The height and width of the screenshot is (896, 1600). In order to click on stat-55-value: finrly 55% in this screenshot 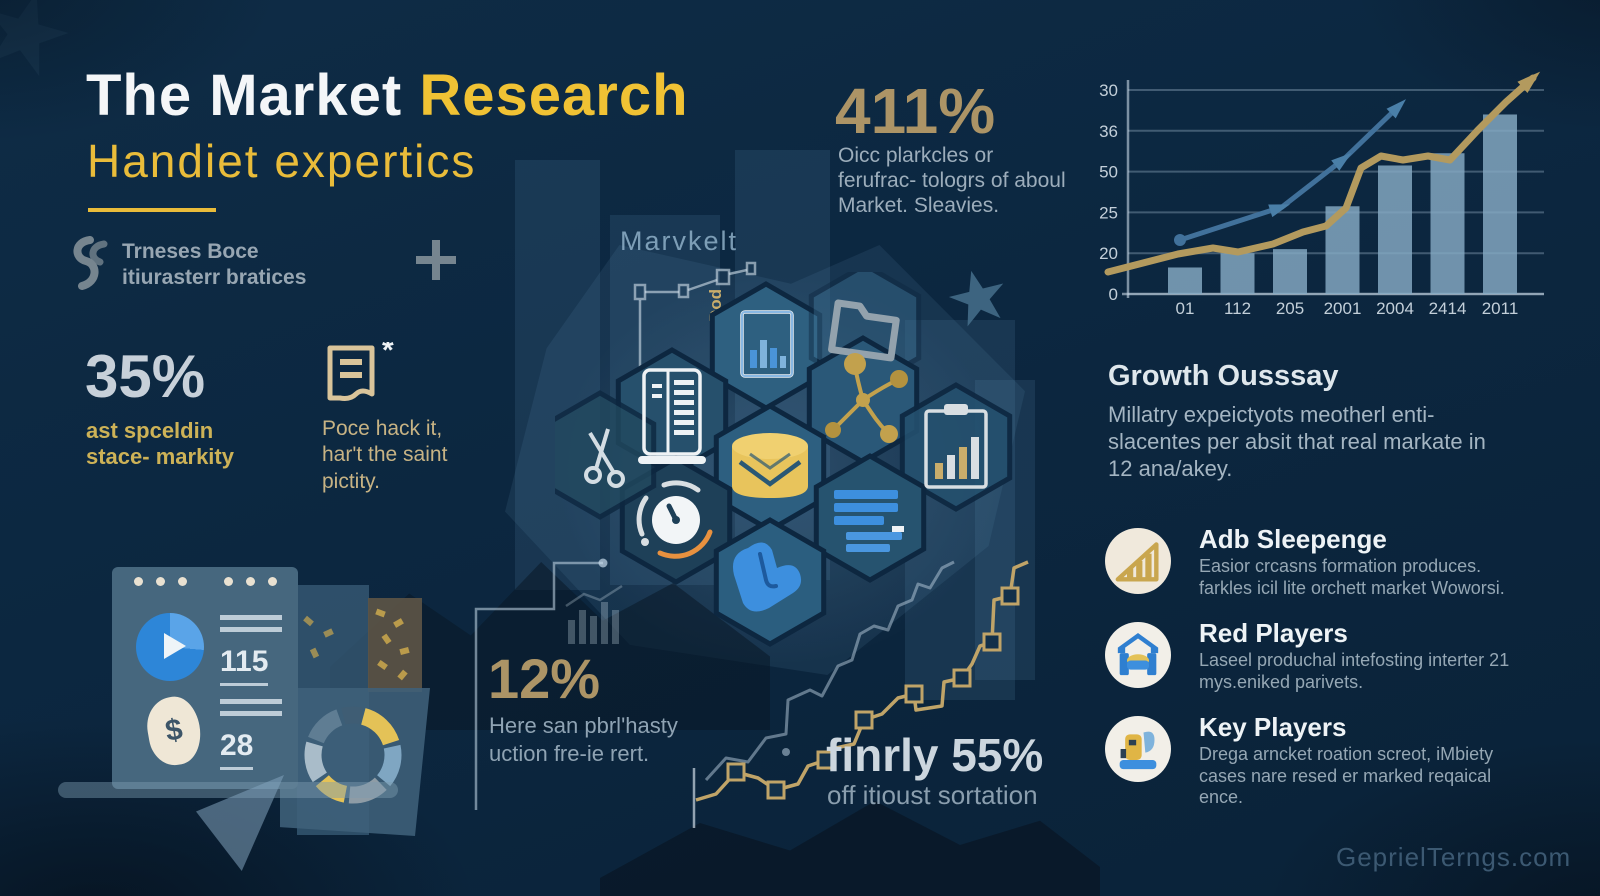, I will do `click(935, 755)`.